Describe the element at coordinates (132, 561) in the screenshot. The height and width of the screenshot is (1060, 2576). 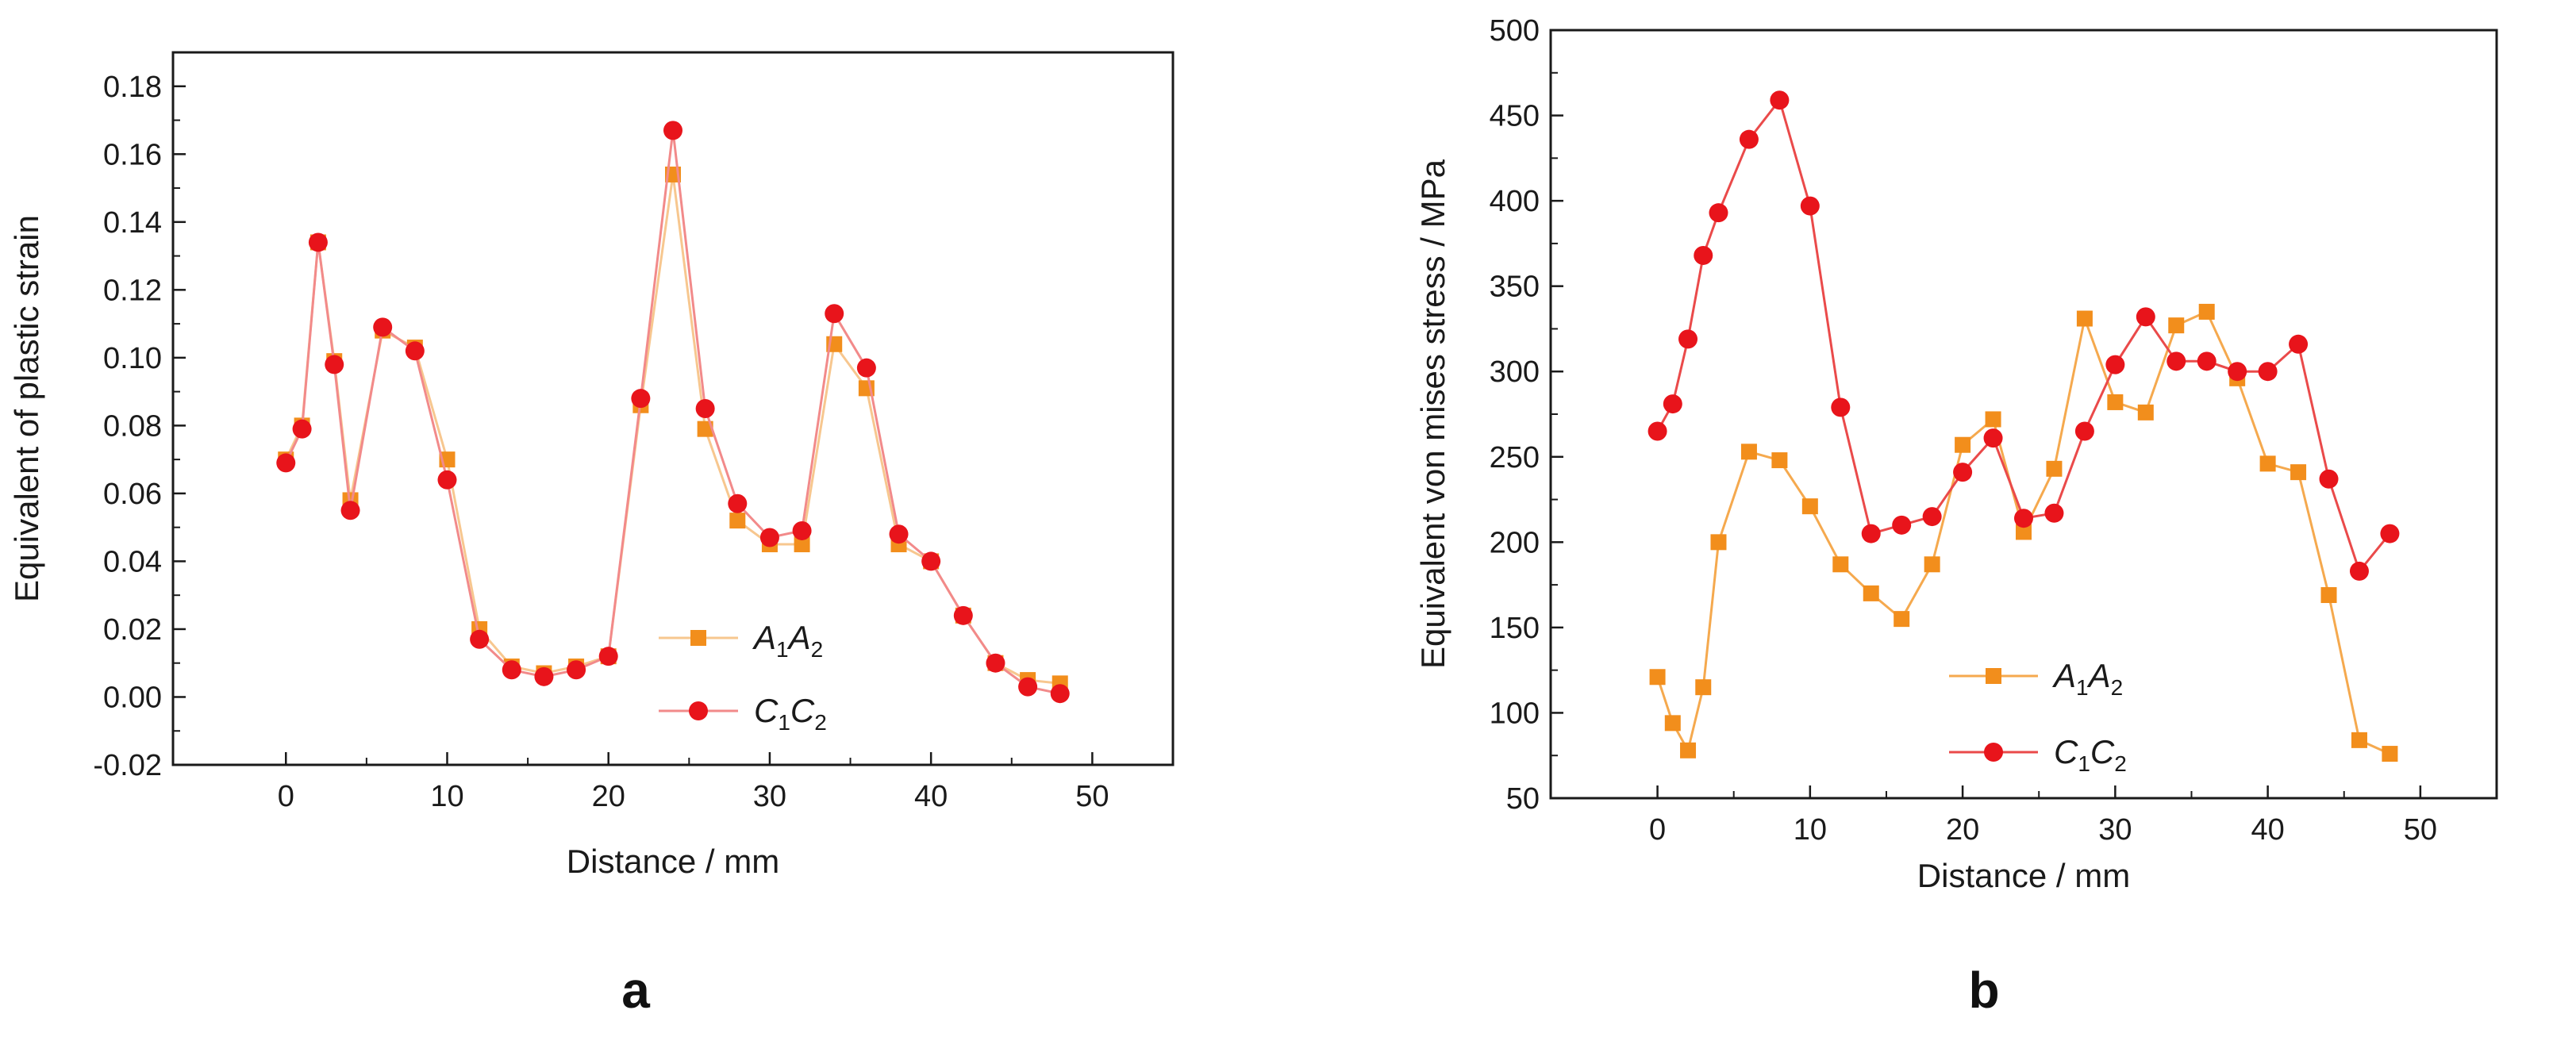
I see `y-tick-label-a: 0.04` at that location.